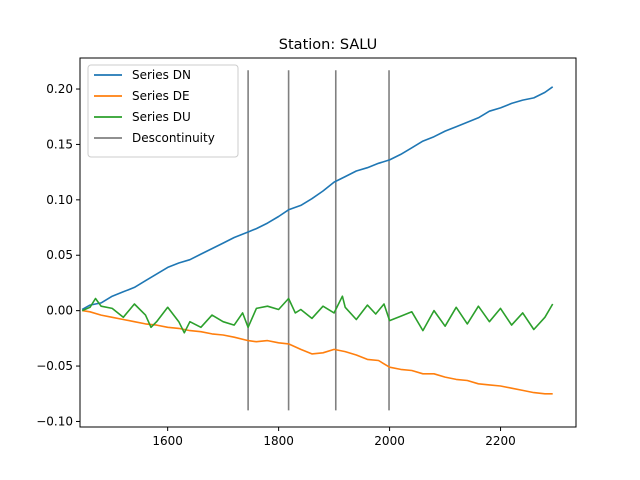 The height and width of the screenshot is (480, 640). Describe the element at coordinates (389, 441) in the screenshot. I see `x-tick-label: 2000` at that location.